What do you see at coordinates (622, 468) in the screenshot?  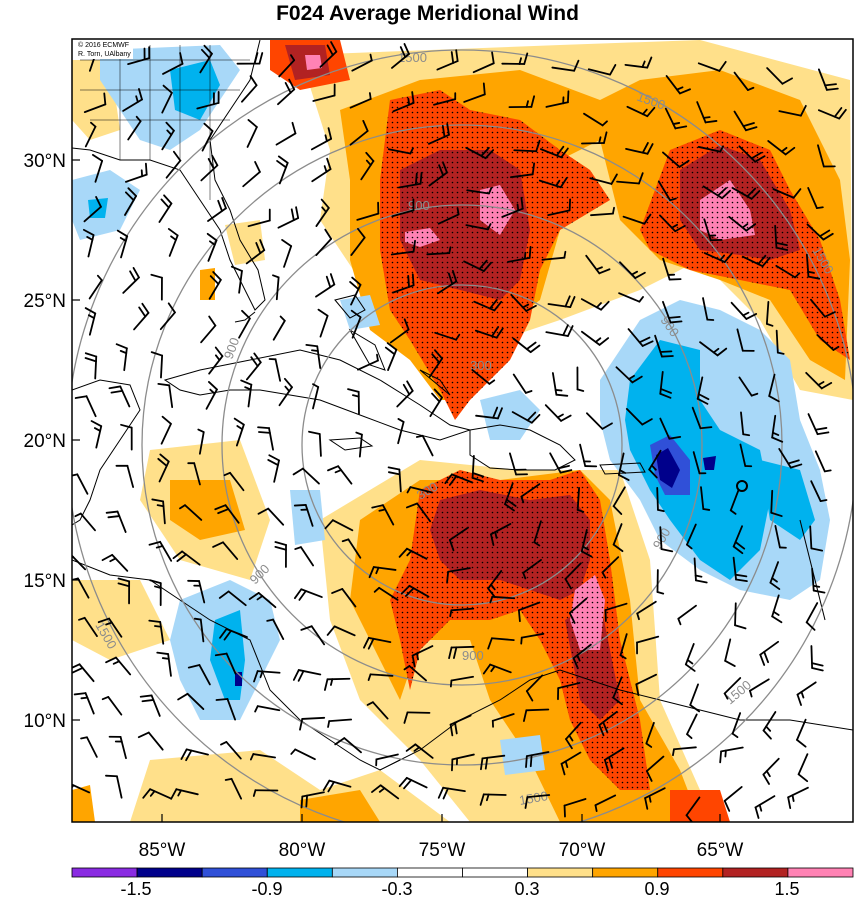 I see `puerto-rico` at bounding box center [622, 468].